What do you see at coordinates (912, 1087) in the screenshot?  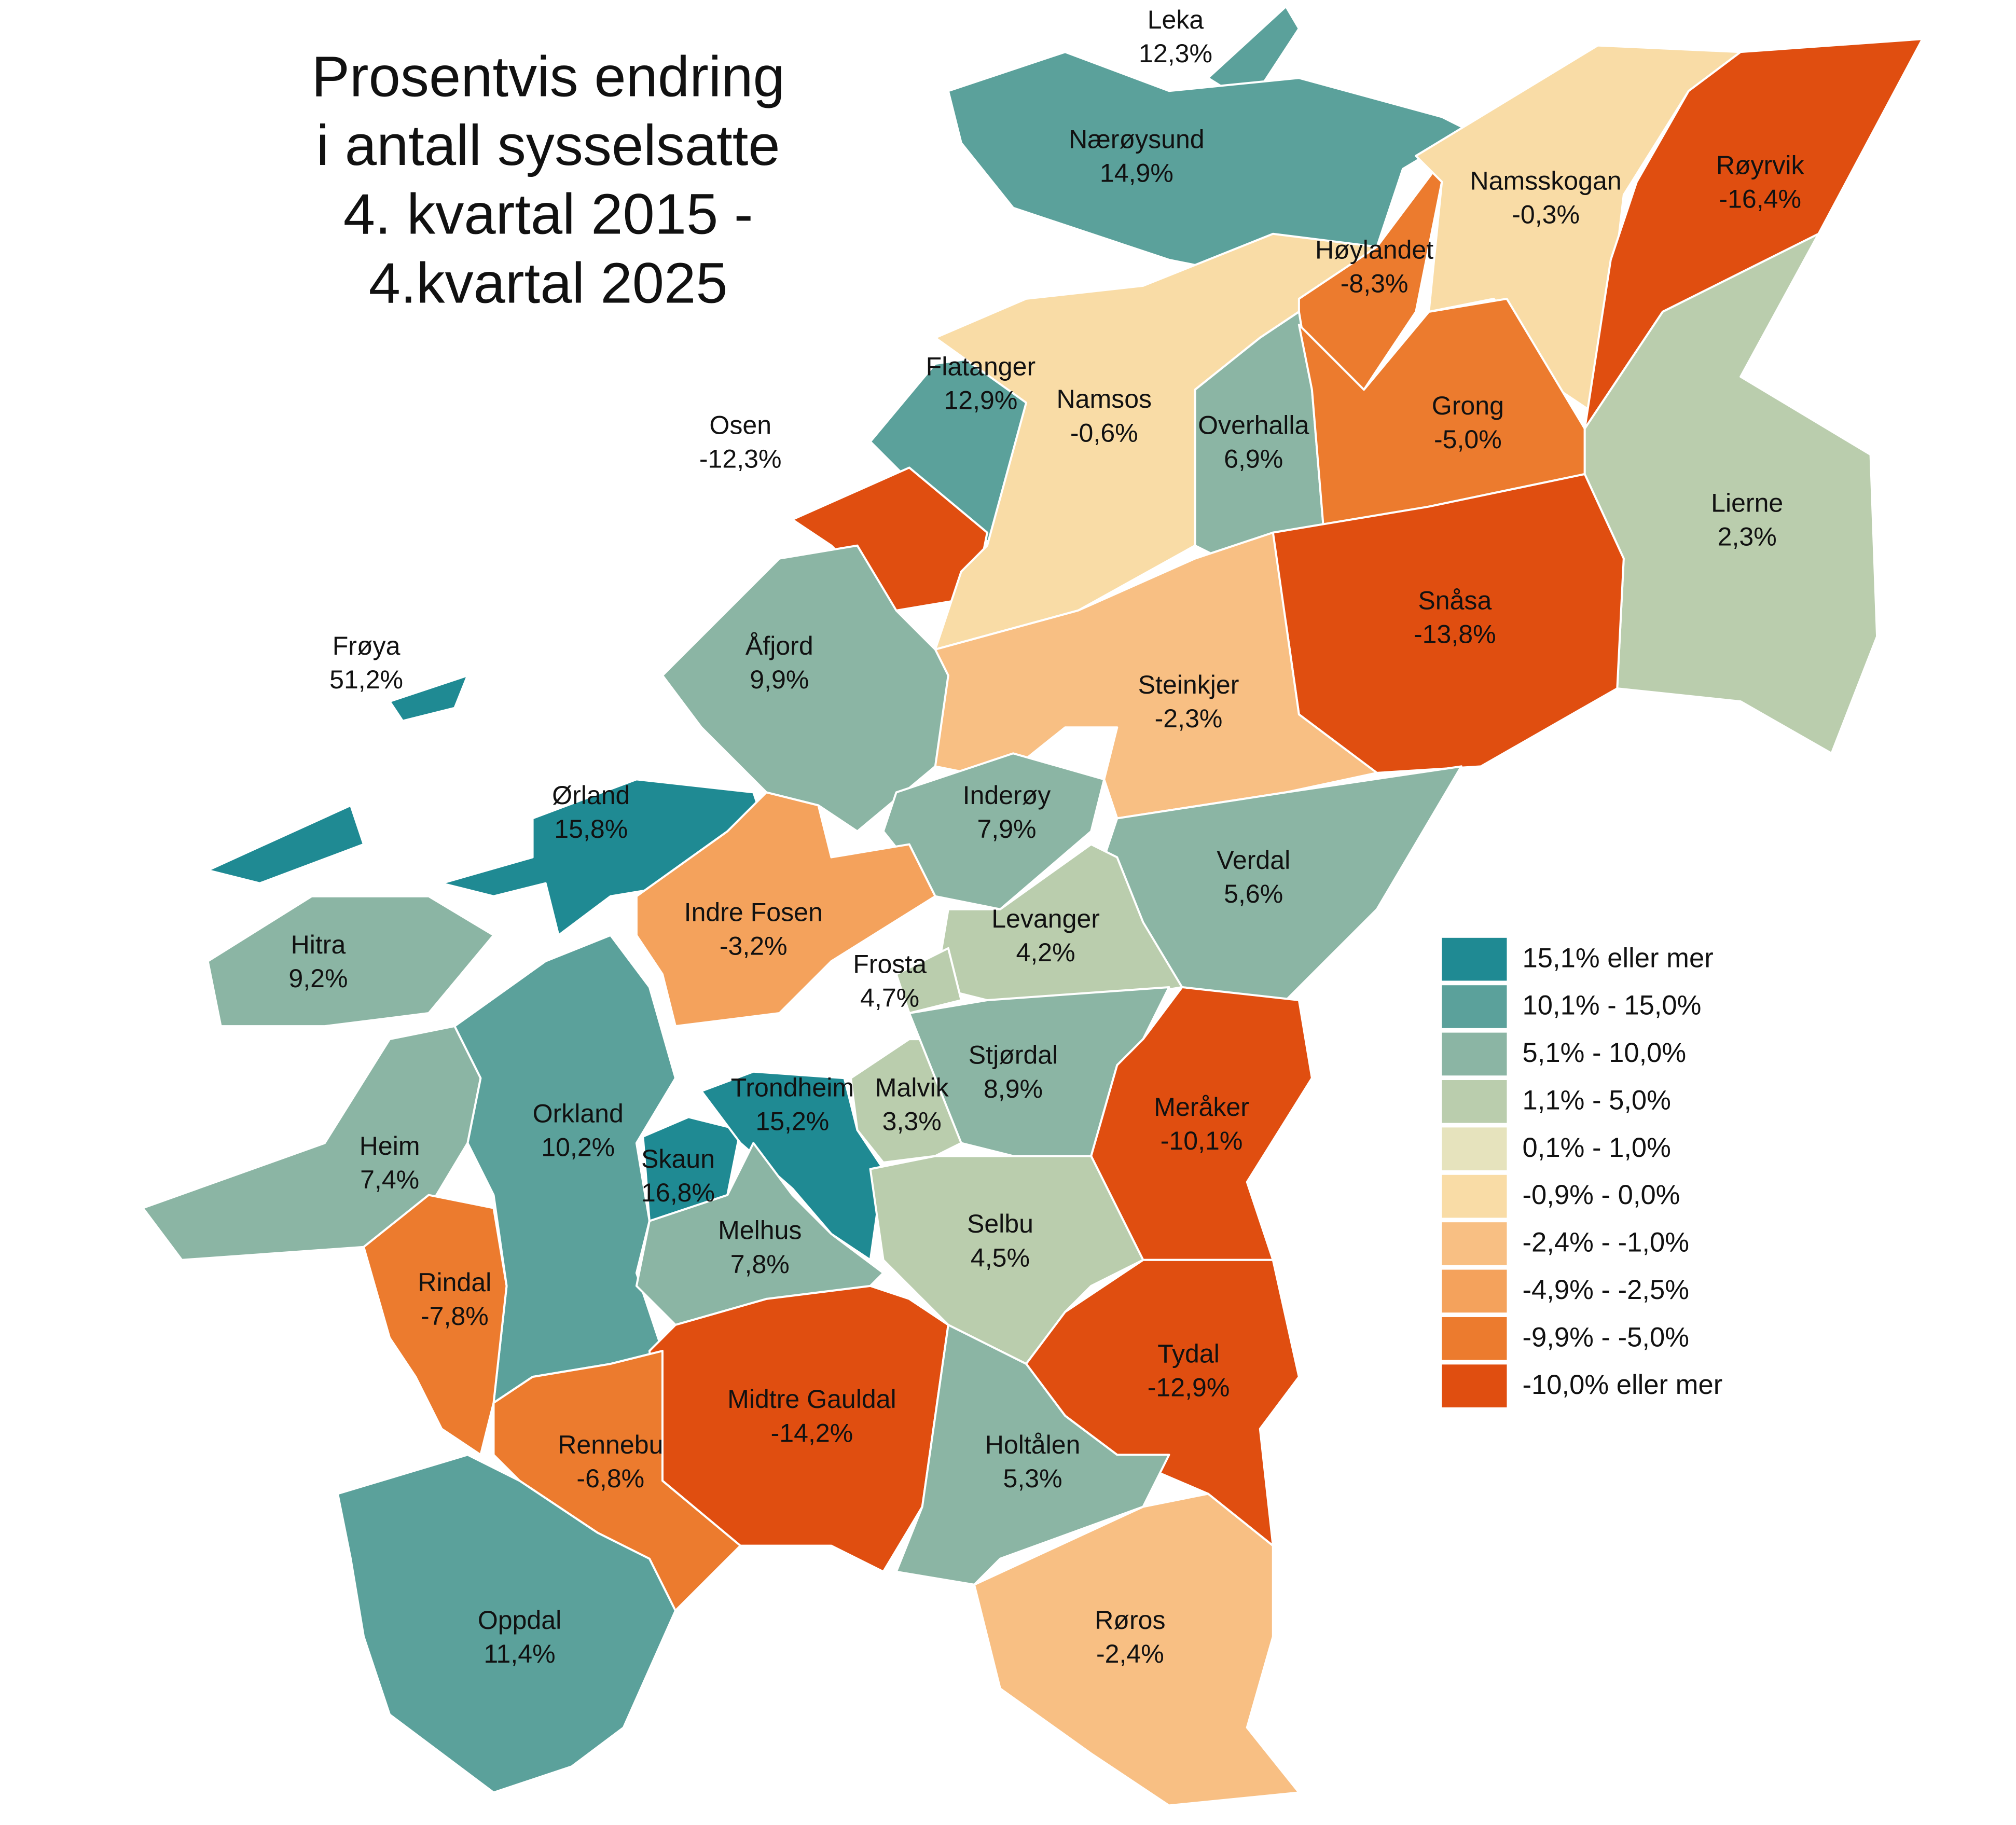 I see `region-name: Malvik` at bounding box center [912, 1087].